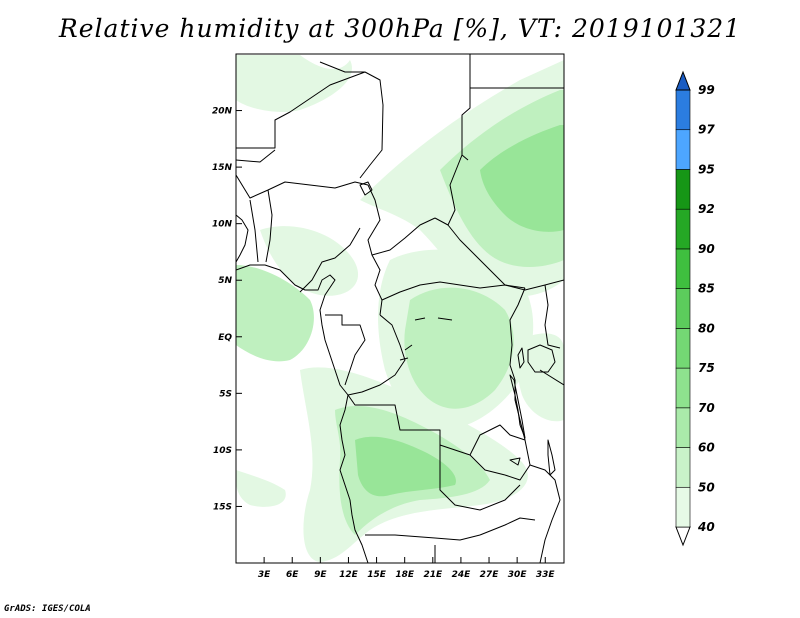  I want to click on colorbar-label: 60, so click(706, 448).